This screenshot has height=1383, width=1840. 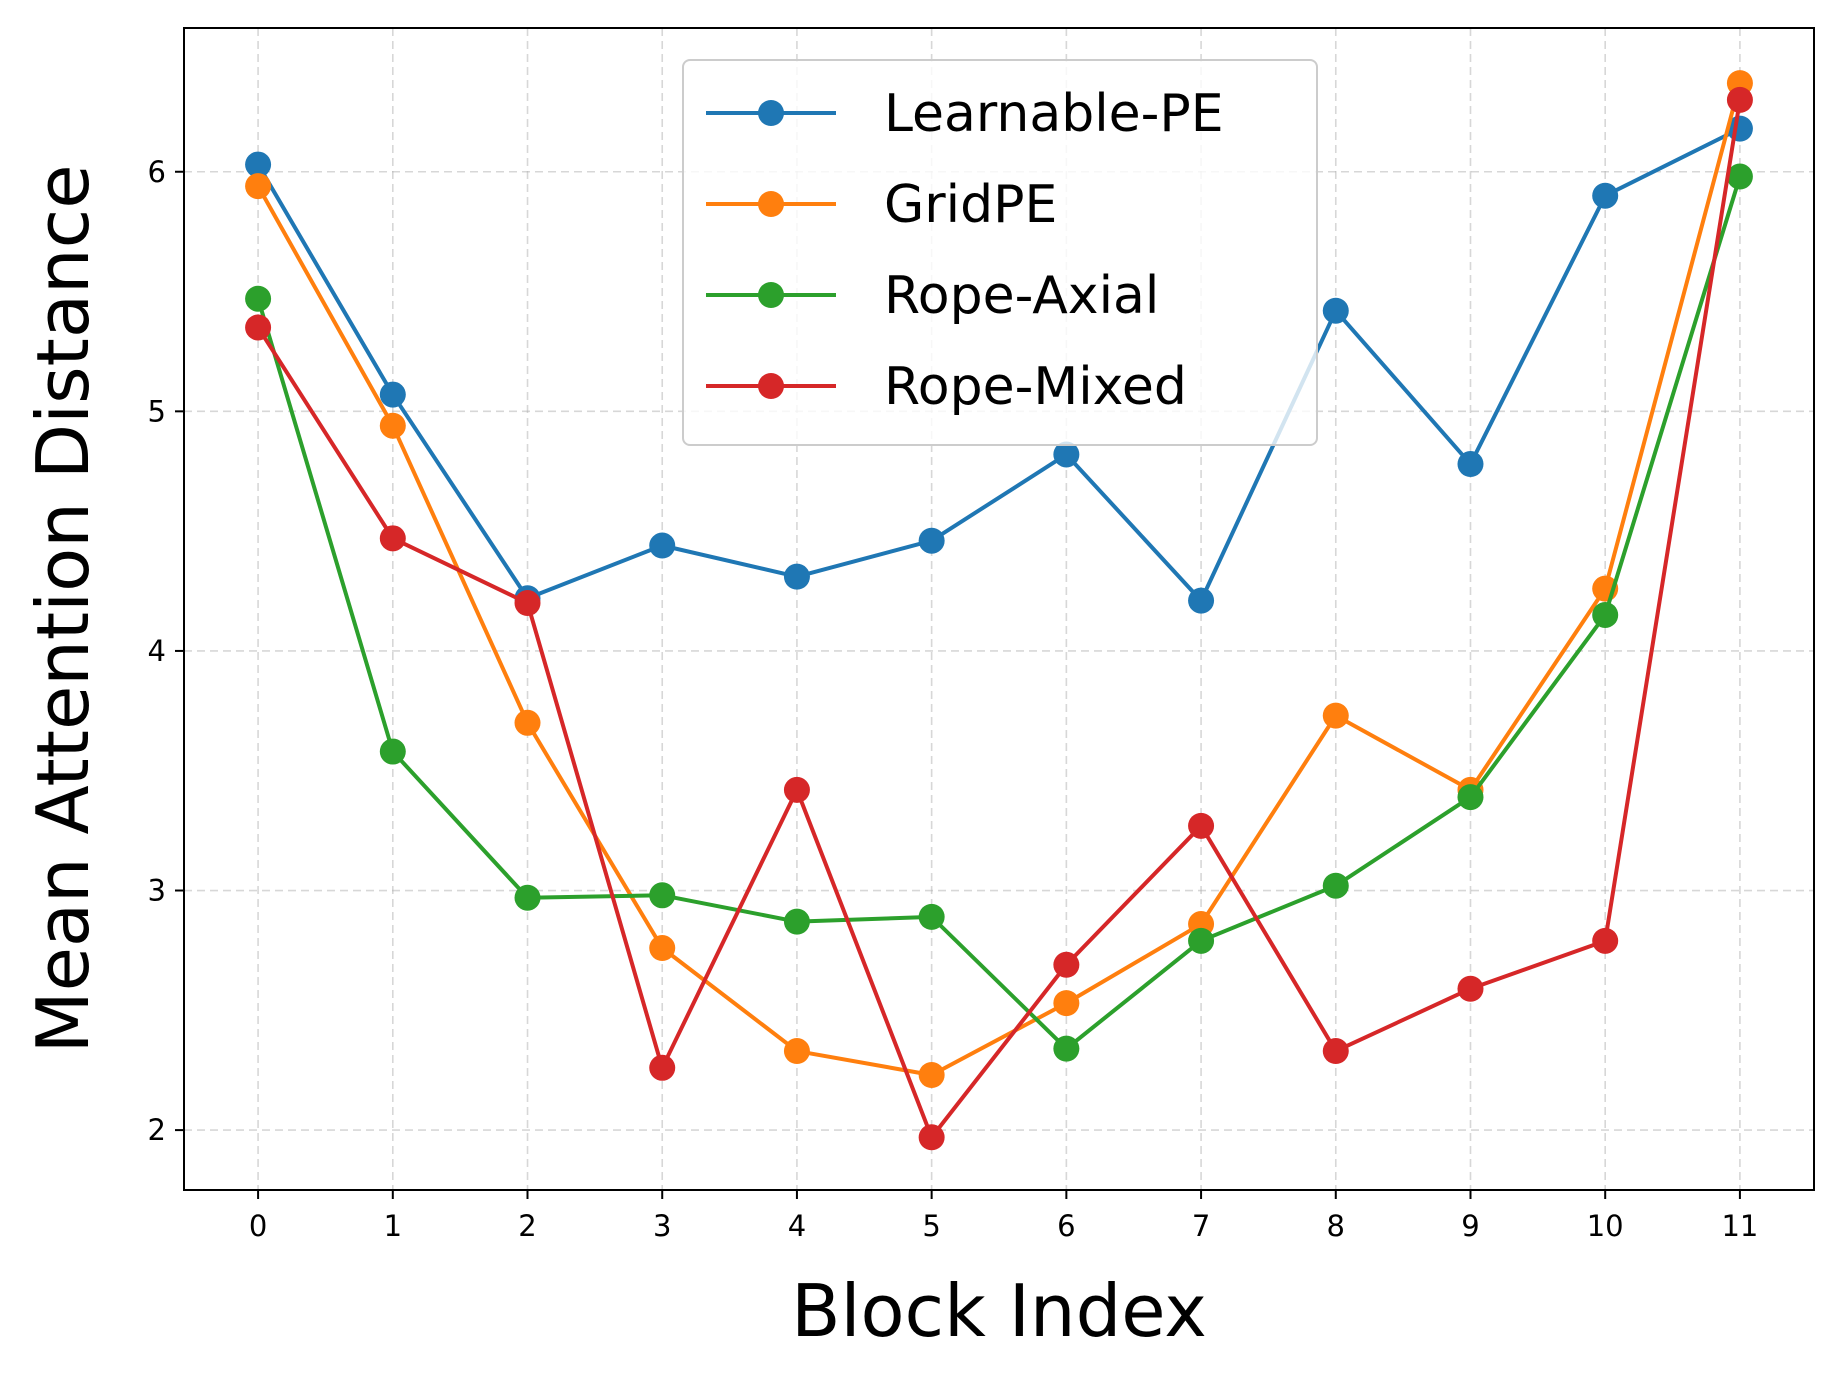 I want to click on x-tick-label: 8, so click(x=1336, y=1226).